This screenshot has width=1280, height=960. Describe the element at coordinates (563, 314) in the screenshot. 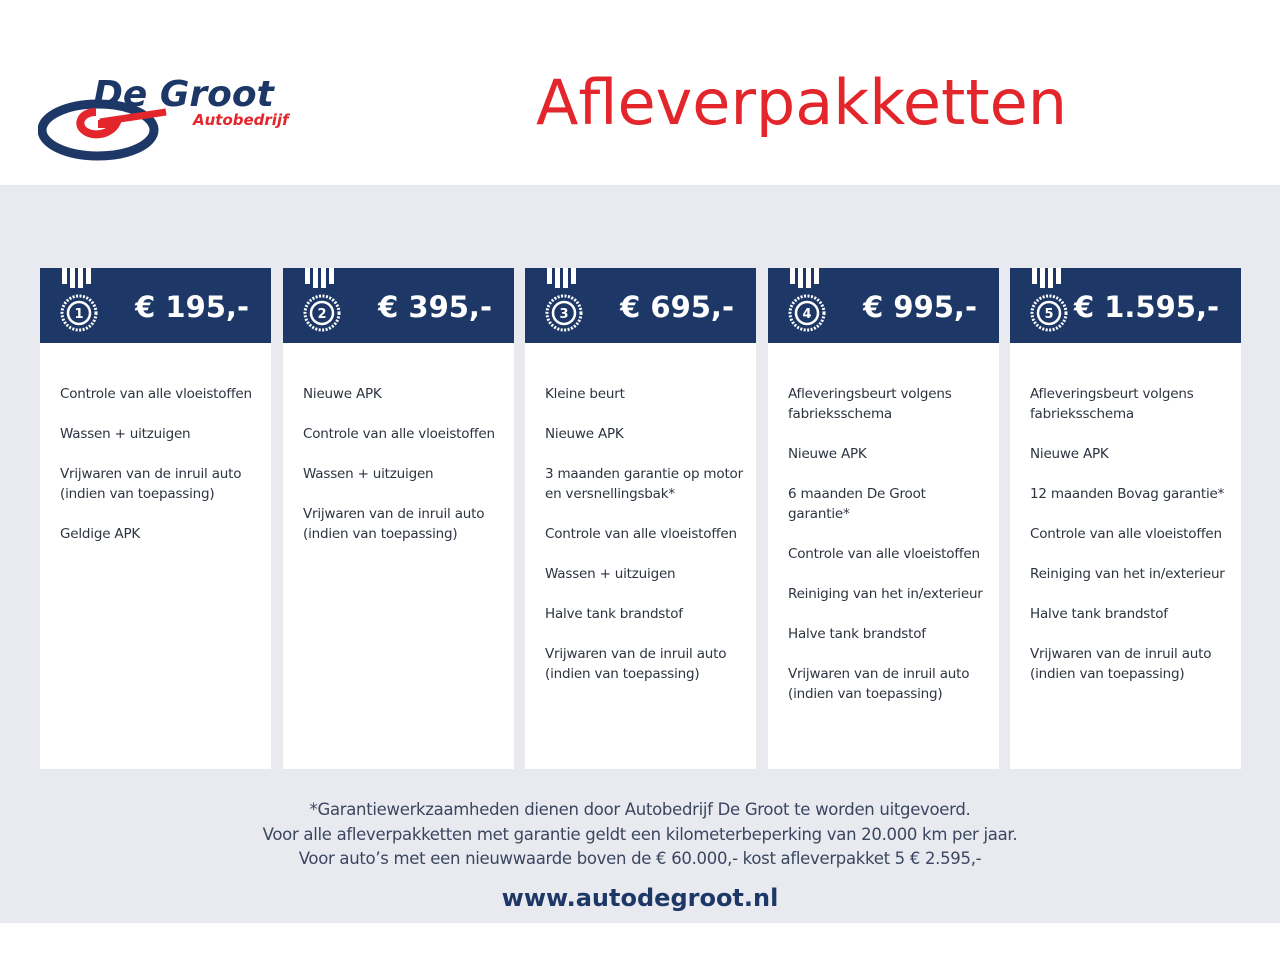

I see `svg-text: 3` at that location.